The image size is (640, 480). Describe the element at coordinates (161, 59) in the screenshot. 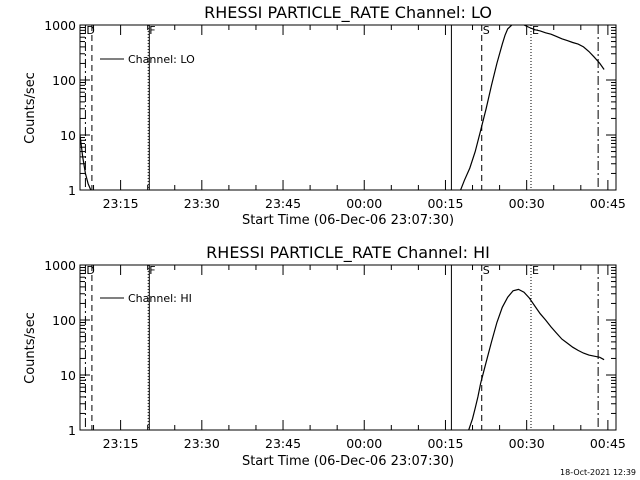

I see `legend-label: Channel: LO` at that location.